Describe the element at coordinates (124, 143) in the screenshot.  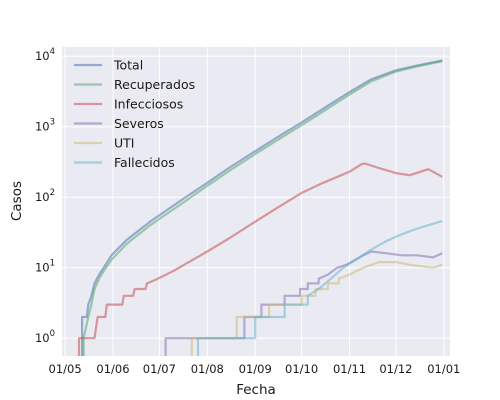
I see `legend-label-uti: UTI` at that location.